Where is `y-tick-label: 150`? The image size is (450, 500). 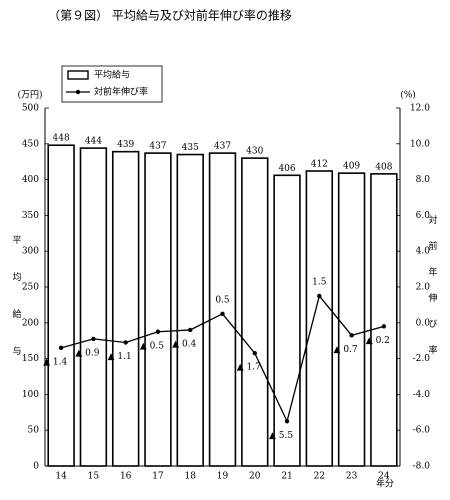
y-tick-label: 150 is located at coordinates (30, 359).